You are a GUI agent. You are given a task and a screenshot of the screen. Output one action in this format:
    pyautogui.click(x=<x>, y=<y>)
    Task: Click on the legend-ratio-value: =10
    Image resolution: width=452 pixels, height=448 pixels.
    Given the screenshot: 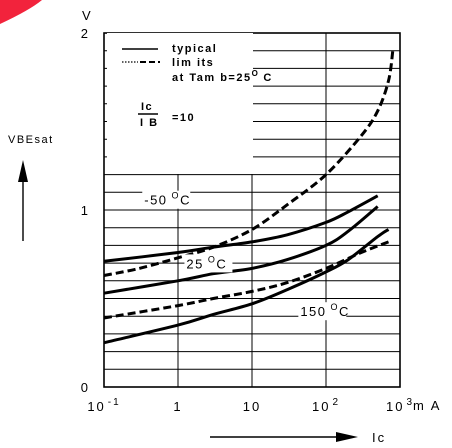 What is the action you would take?
    pyautogui.click(x=183, y=118)
    